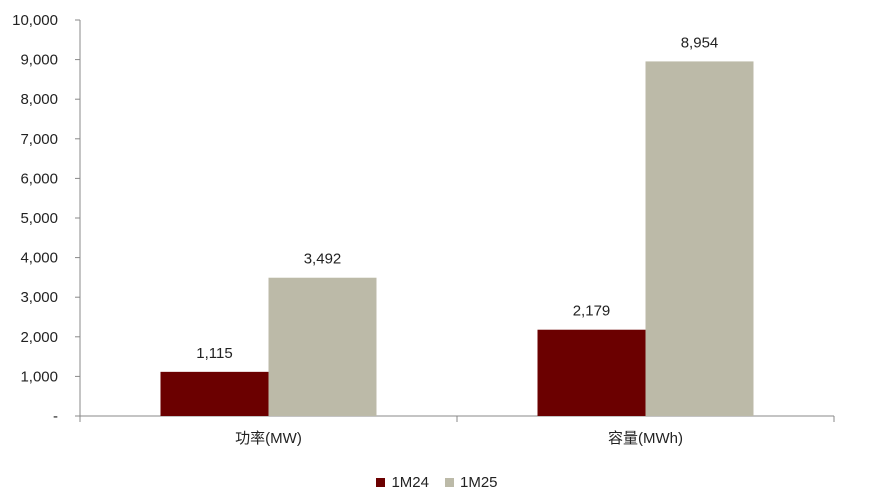  What do you see at coordinates (449, 482) in the screenshot?
I see `legend-swatch-1m25` at bounding box center [449, 482].